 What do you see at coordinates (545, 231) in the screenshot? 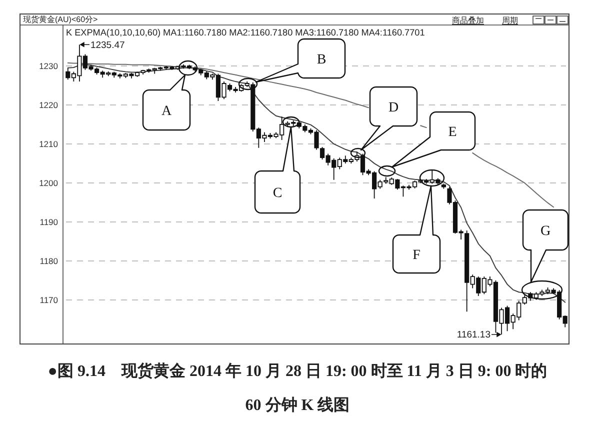
I see `annotation: G` at bounding box center [545, 231].